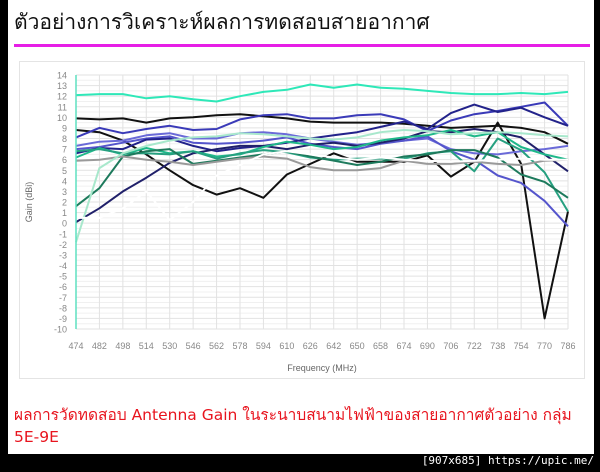  What do you see at coordinates (450, 346) in the screenshot?
I see `svg-text: 706` at bounding box center [450, 346].